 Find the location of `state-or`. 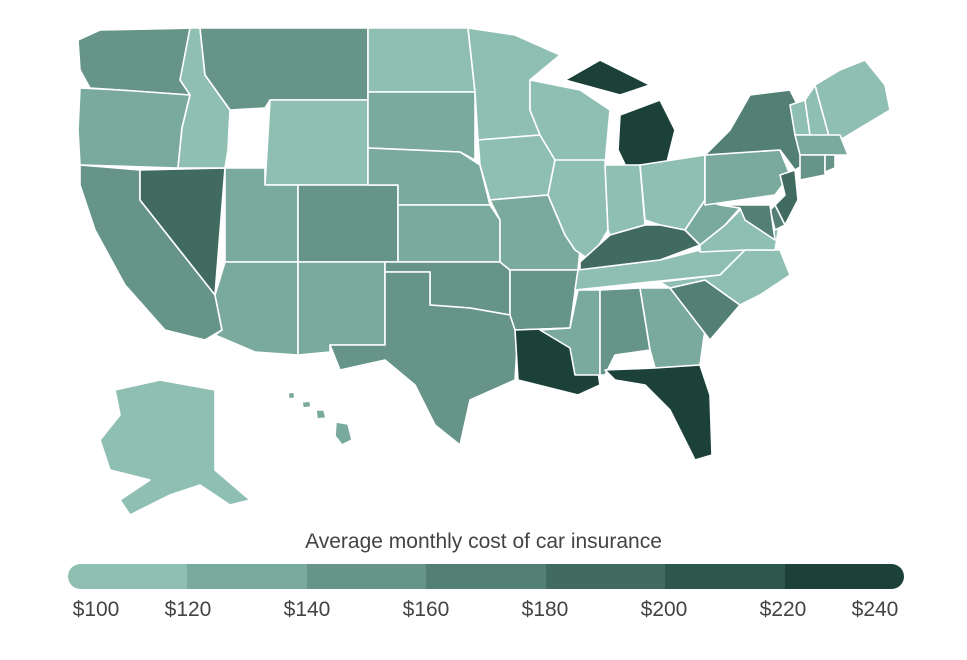

state-or is located at coordinates (134, 128).